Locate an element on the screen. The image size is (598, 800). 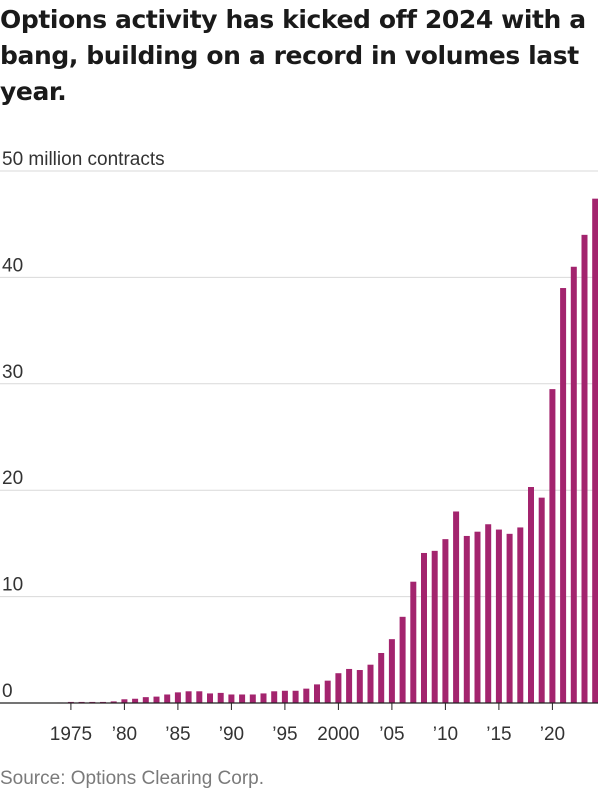
x-tick-label: ’85 is located at coordinates (177, 734).